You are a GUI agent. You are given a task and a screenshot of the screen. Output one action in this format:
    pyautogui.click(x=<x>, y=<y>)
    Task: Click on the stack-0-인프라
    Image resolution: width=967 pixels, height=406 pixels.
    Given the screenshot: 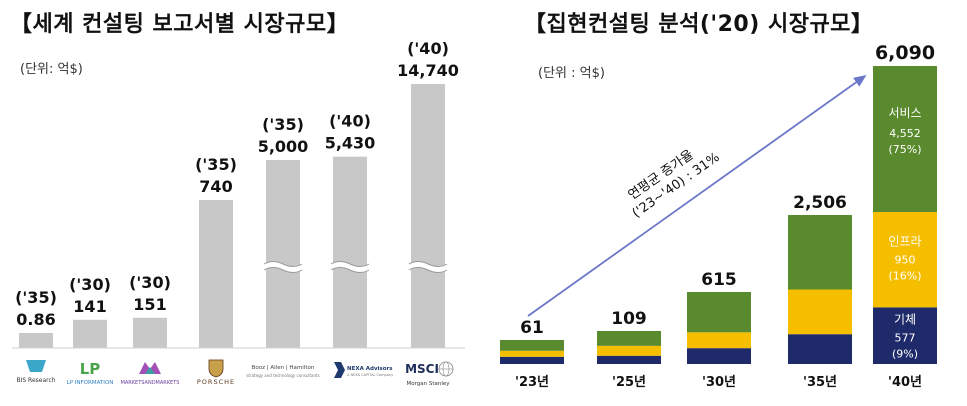 What is the action you would take?
    pyautogui.click(x=532, y=353)
    